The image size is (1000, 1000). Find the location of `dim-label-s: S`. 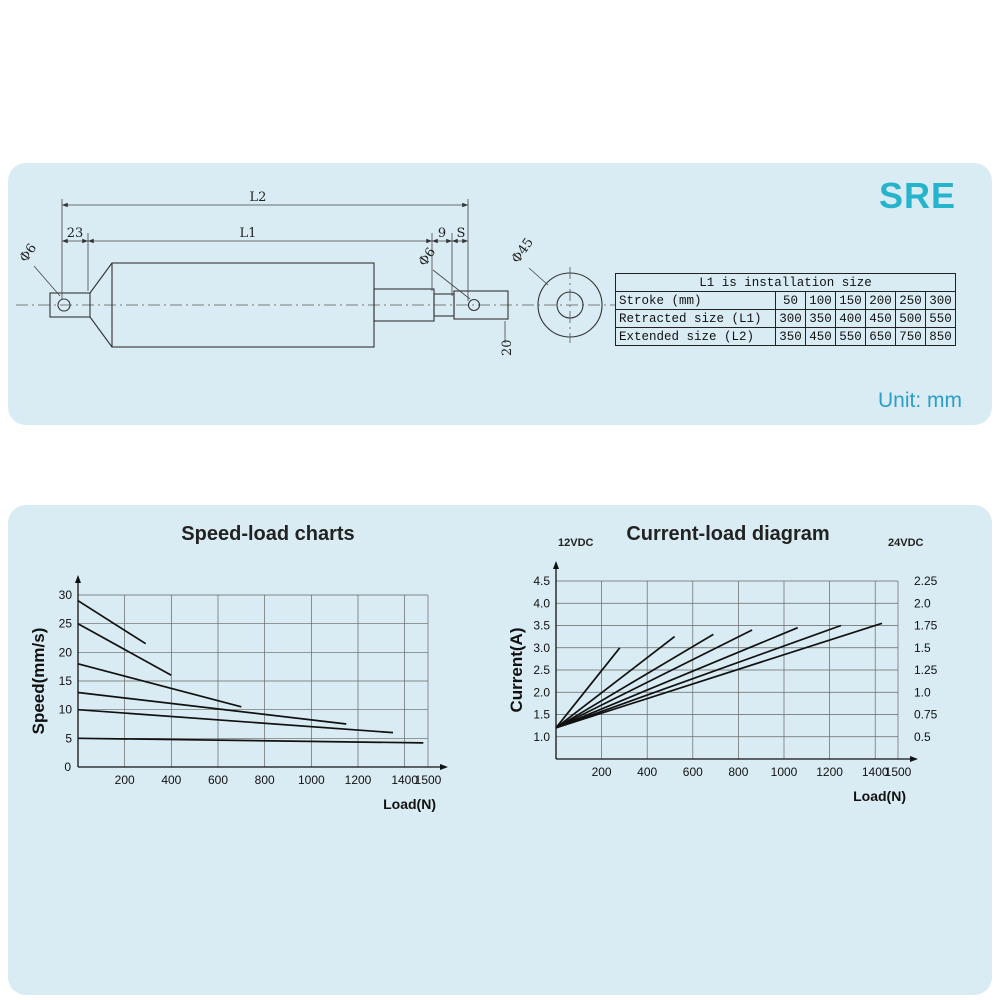

dim-label-s: S is located at coordinates (461, 233).